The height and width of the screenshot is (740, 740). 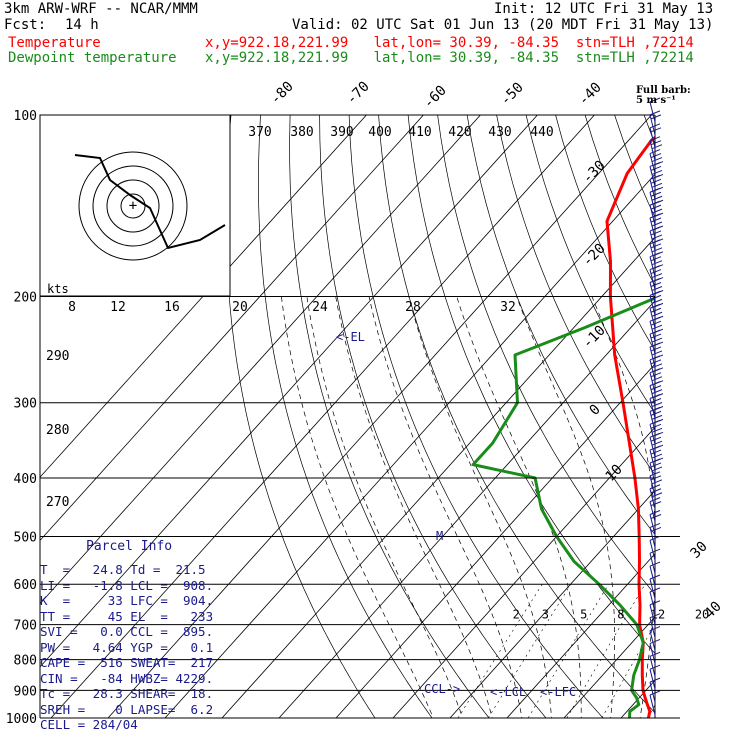 I want to click on hodograph-speed-12: 12, so click(x=118, y=307).